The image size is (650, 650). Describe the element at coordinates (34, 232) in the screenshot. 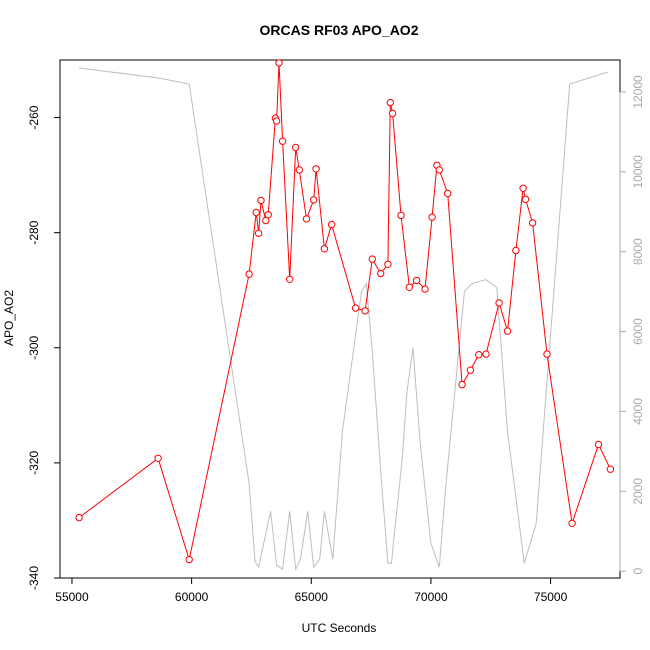

I see `y-tick-label: -280` at that location.